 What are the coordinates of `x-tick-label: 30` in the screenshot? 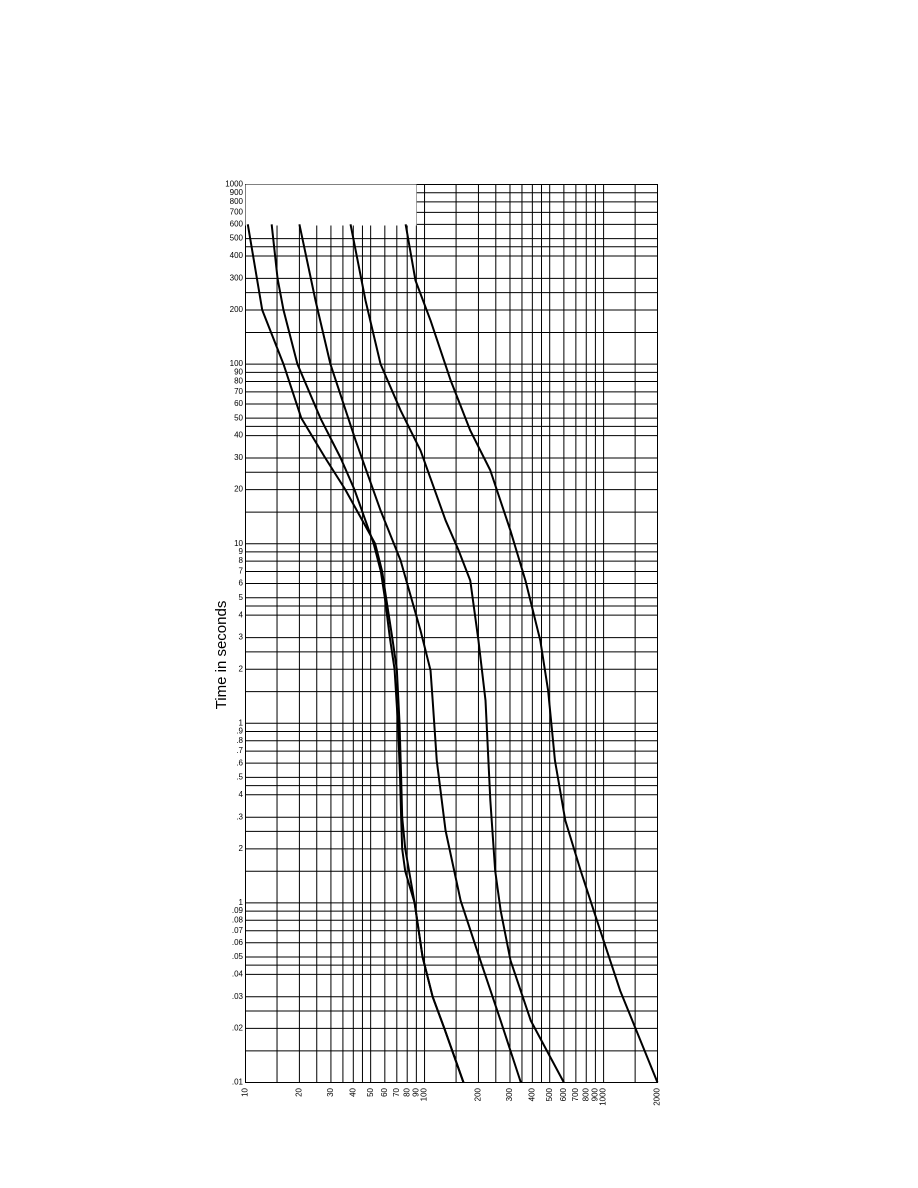 It's located at (330, 1091).